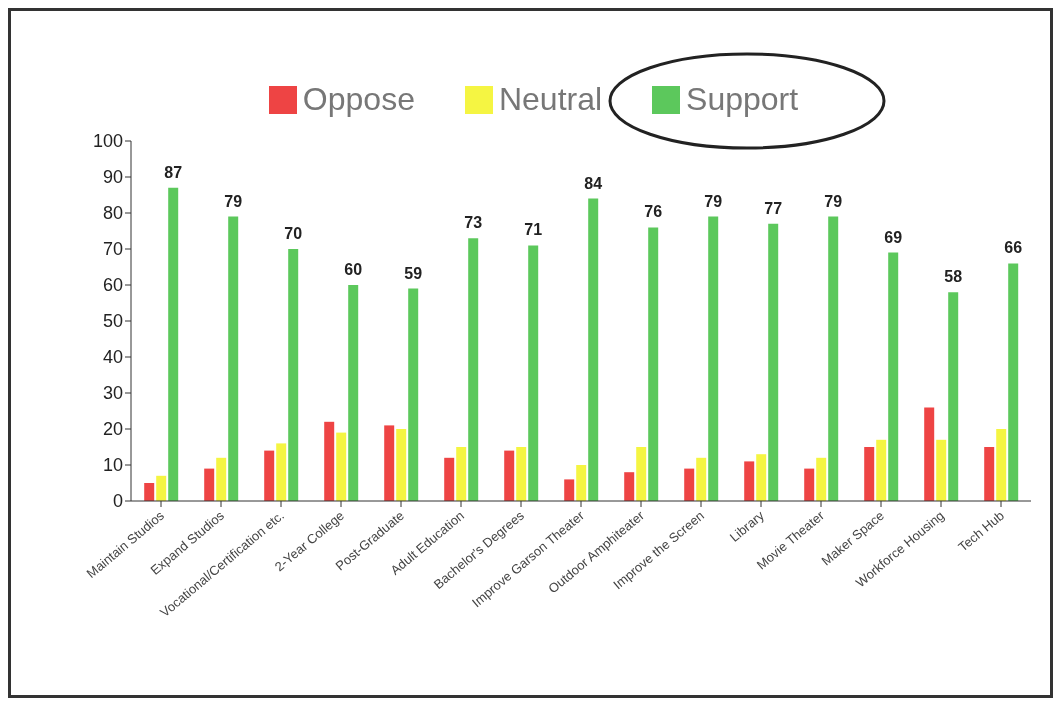 The width and height of the screenshot is (1061, 706). What do you see at coordinates (653, 212) in the screenshot?
I see `data-label: 76` at bounding box center [653, 212].